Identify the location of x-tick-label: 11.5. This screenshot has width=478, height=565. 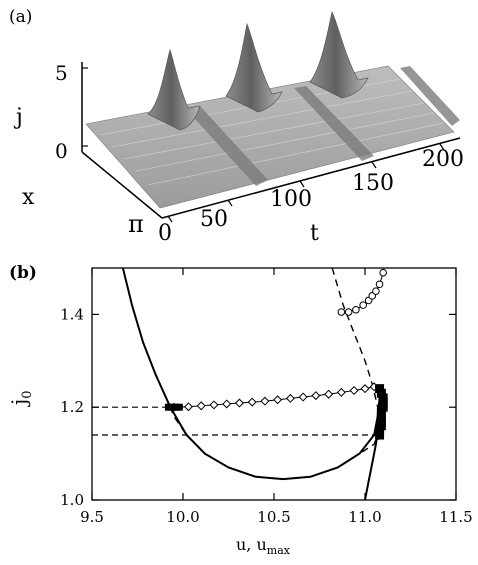
(455, 517).